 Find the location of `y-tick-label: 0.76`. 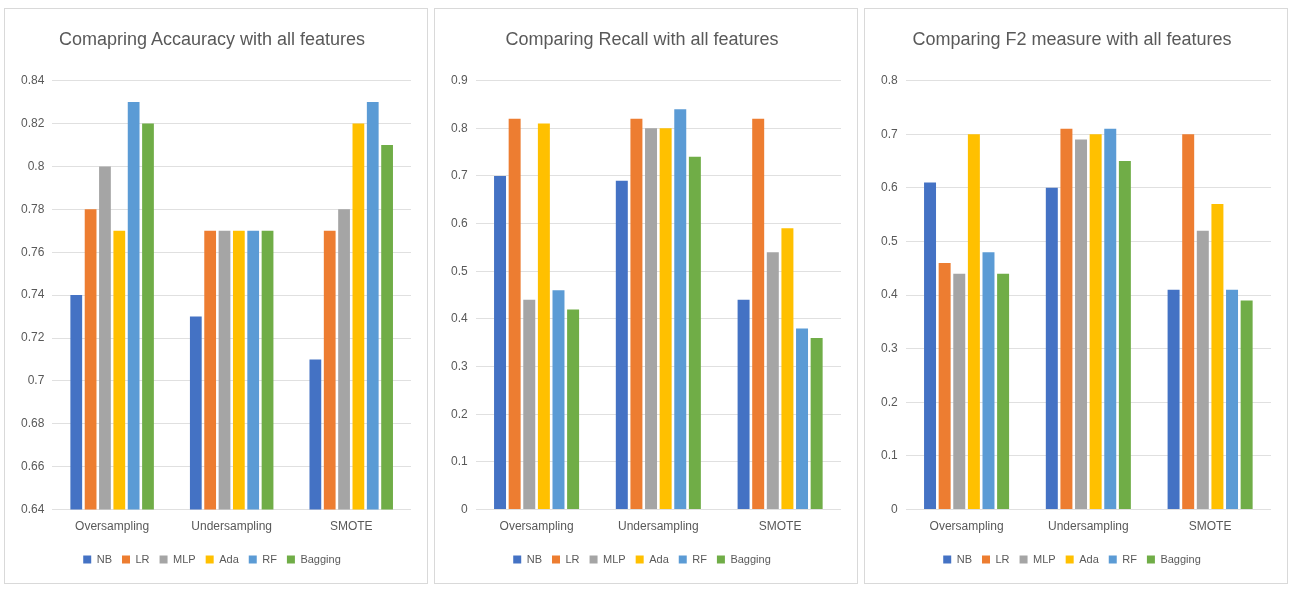

y-tick-label: 0.76 is located at coordinates (33, 251).